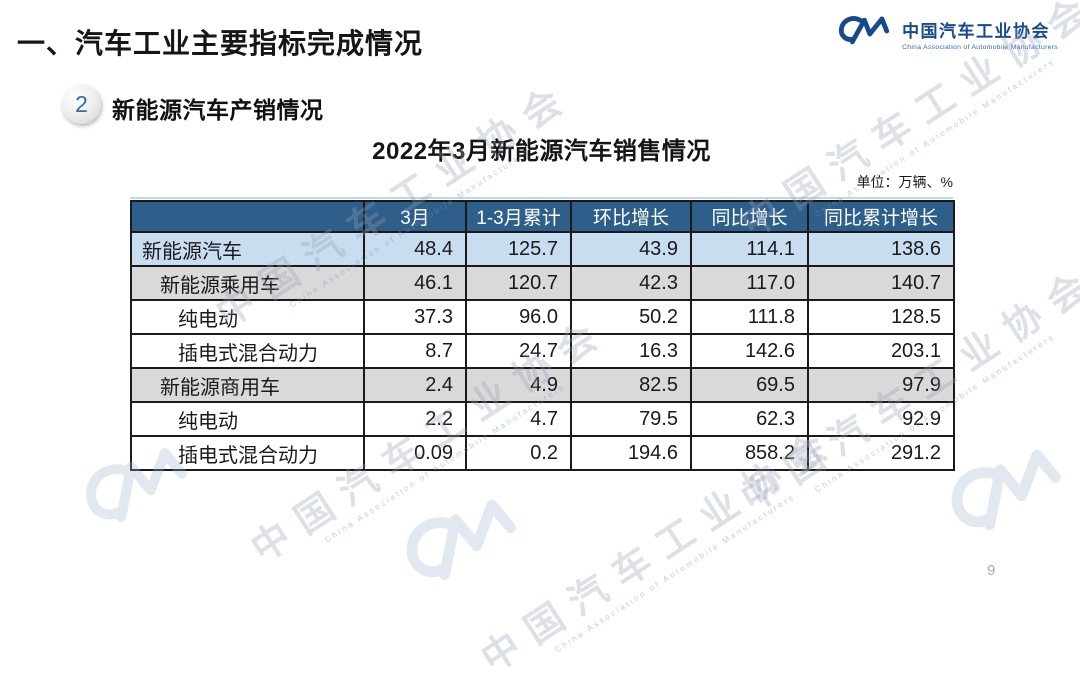  I want to click on page-title: 一、汽车工业主要指标完成情况, so click(220, 43).